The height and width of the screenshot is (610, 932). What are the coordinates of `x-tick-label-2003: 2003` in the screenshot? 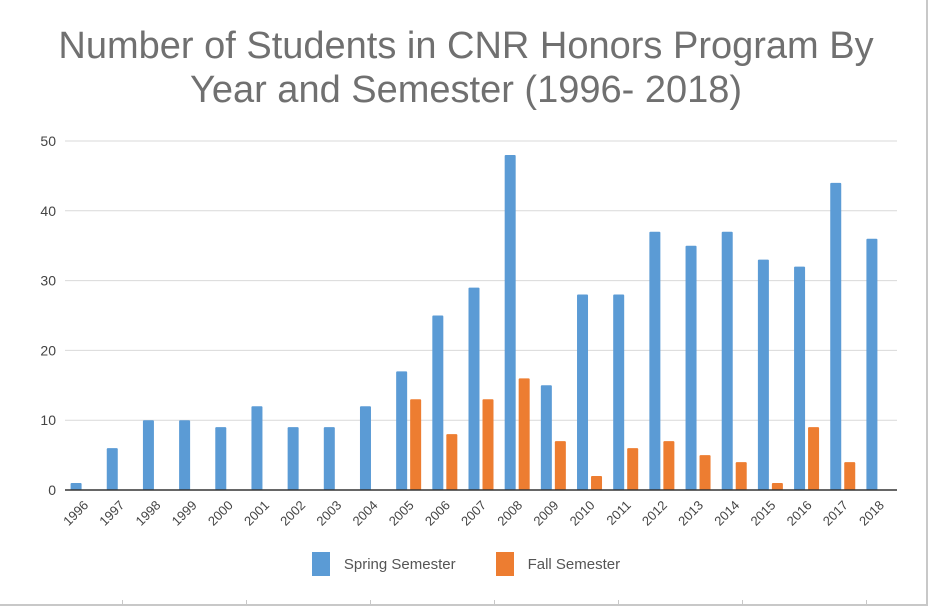 It's located at (328, 513).